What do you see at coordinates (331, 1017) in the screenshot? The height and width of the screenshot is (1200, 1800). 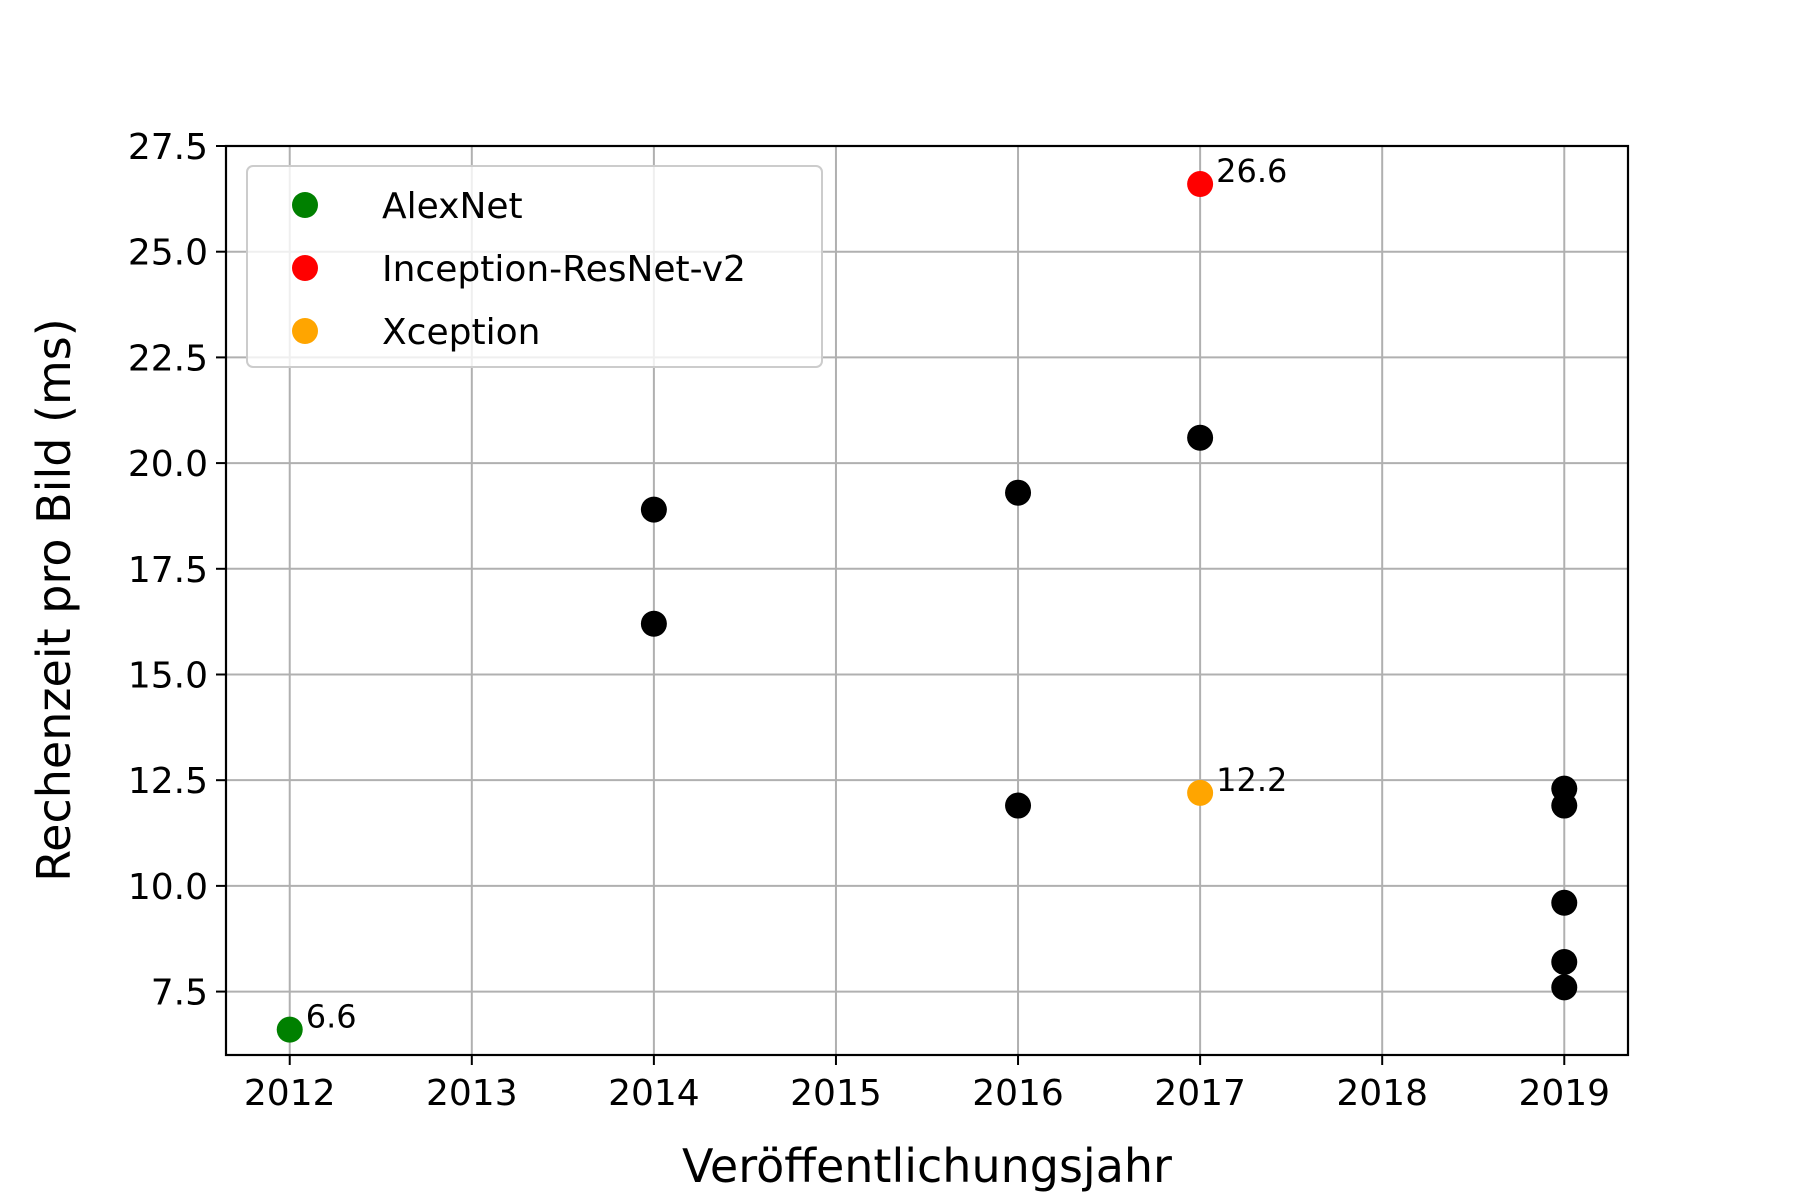 I see `point-value-label: 6.6` at bounding box center [331, 1017].